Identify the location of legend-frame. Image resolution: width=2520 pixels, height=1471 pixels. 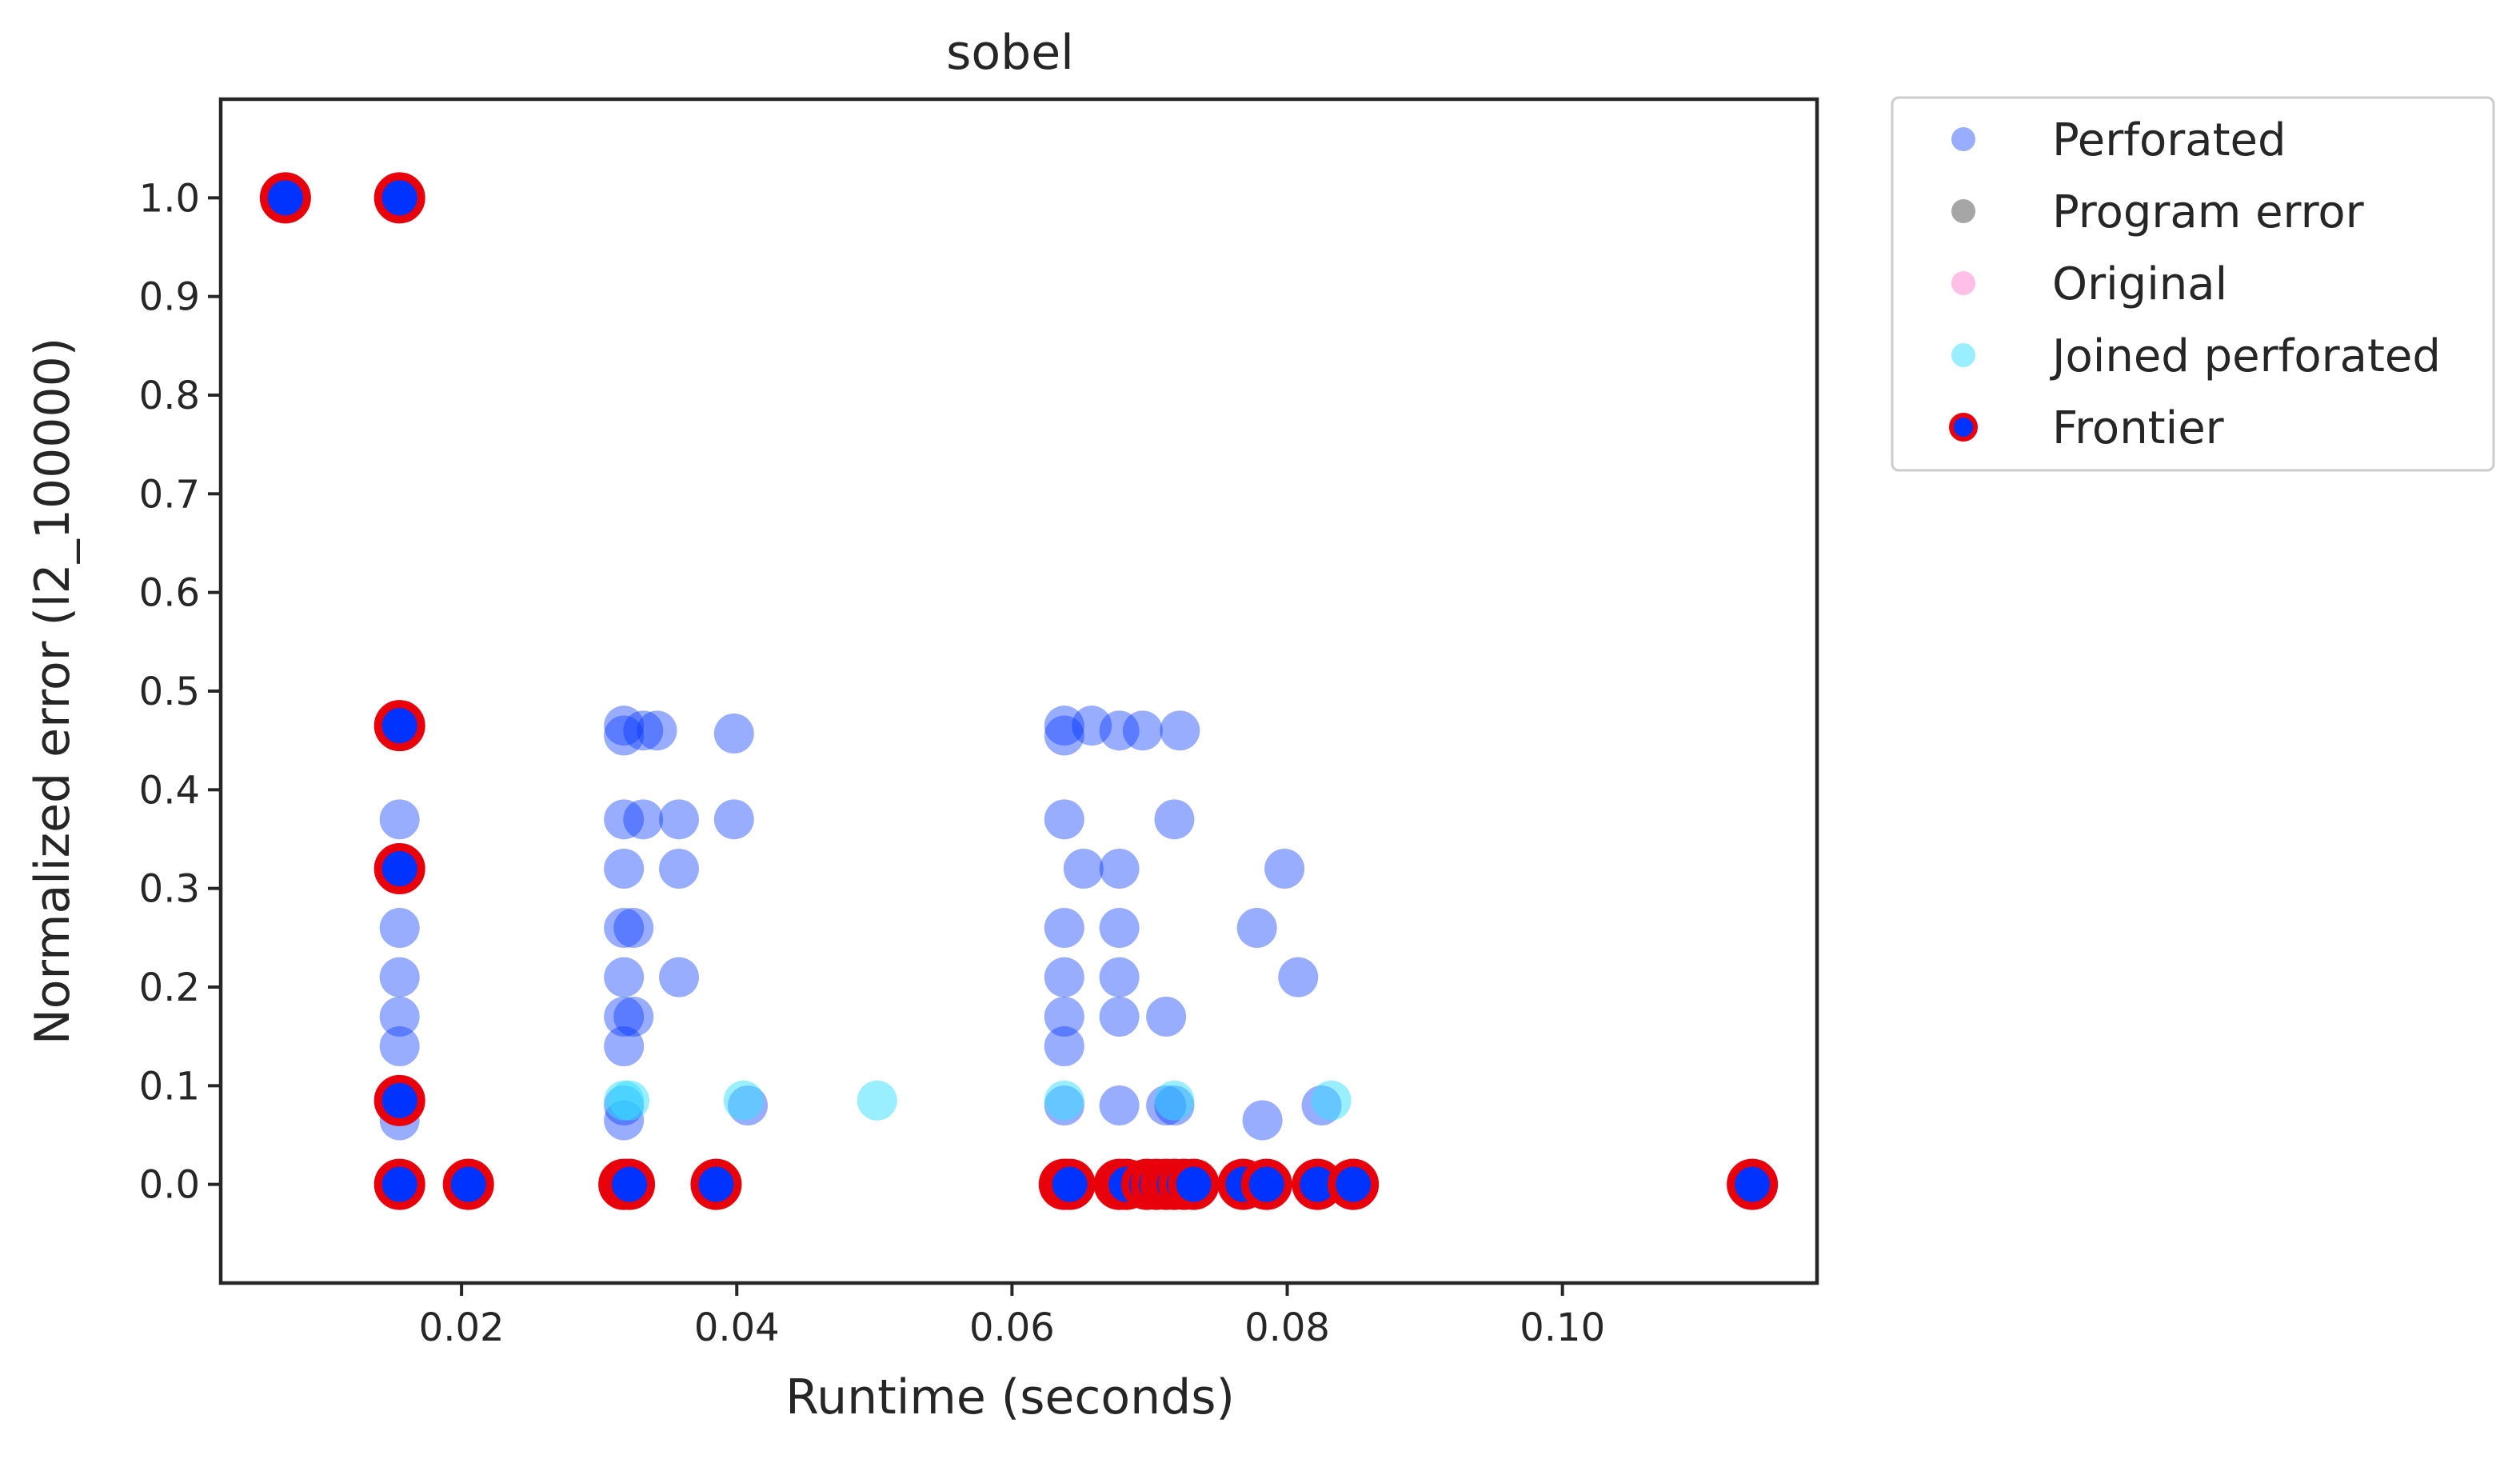
(2193, 284).